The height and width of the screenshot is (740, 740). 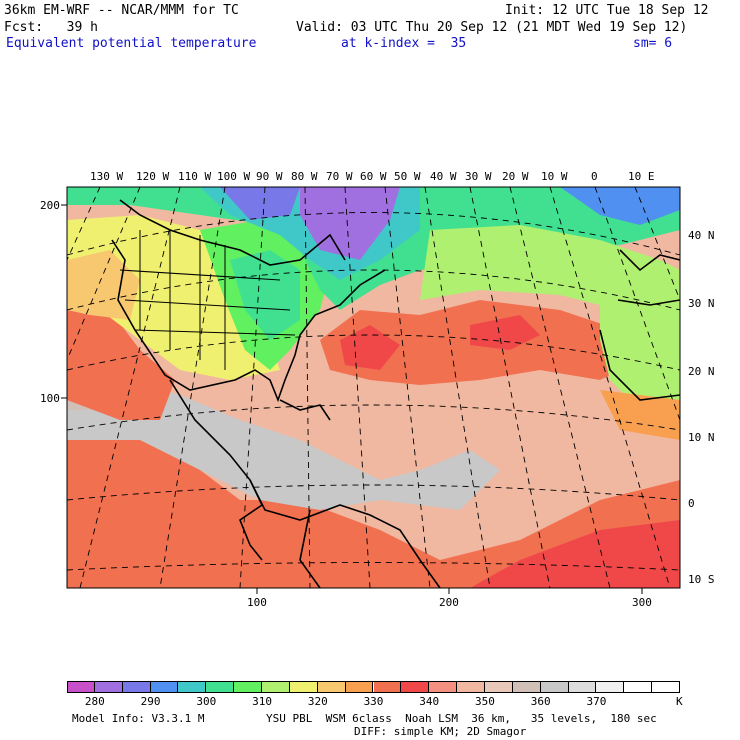 I want to click on colorbar-frame, so click(x=373, y=687).